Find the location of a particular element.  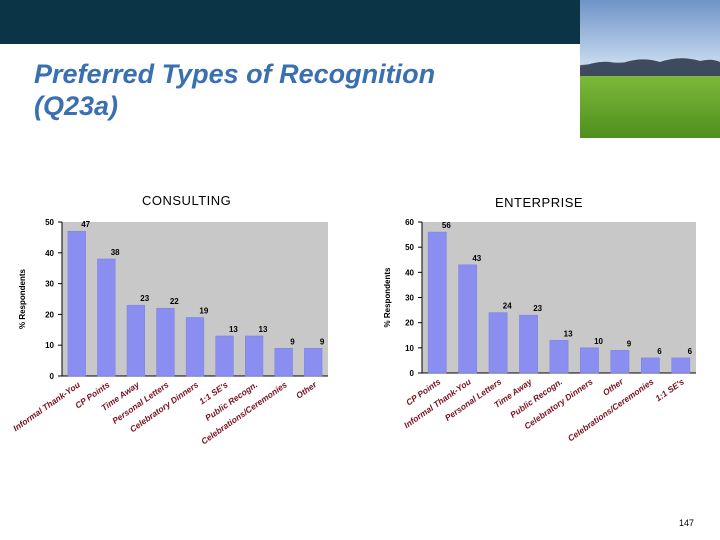

enterprise-bar-value-label: 24 is located at coordinates (507, 306).